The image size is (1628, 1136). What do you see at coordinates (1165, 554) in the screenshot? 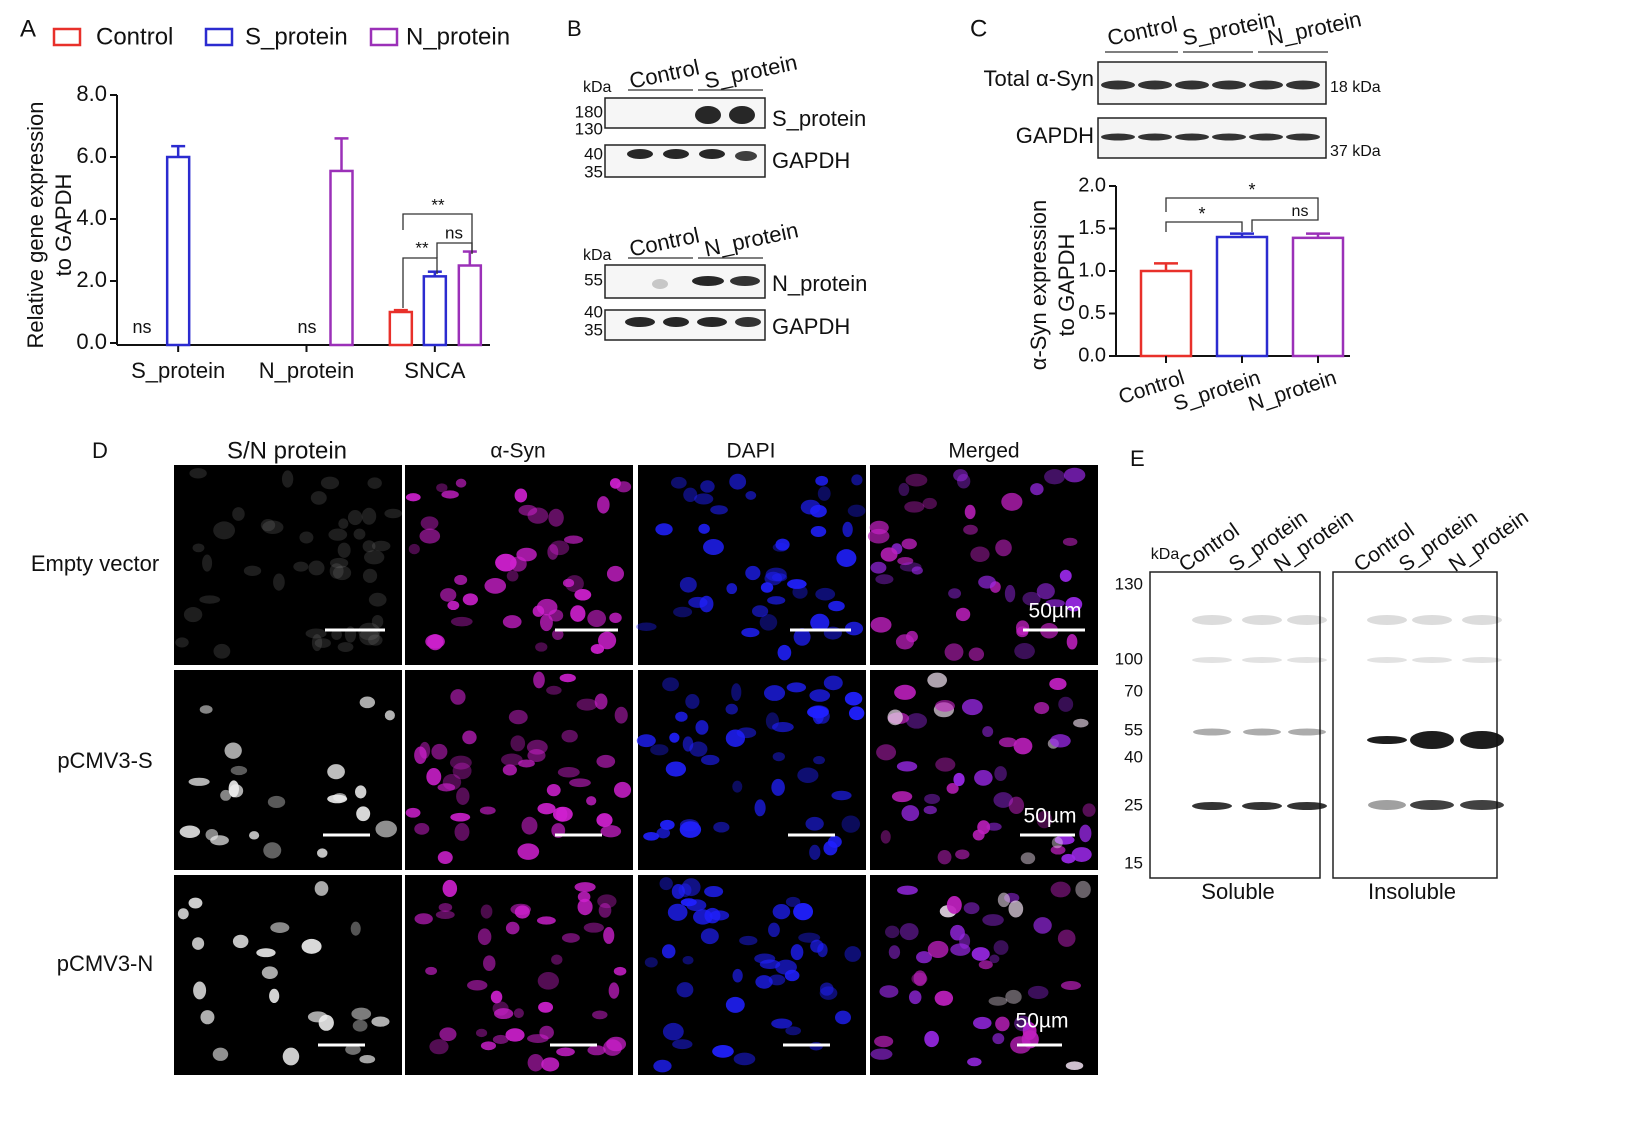
I see `kda-label: kDa` at bounding box center [1165, 554].